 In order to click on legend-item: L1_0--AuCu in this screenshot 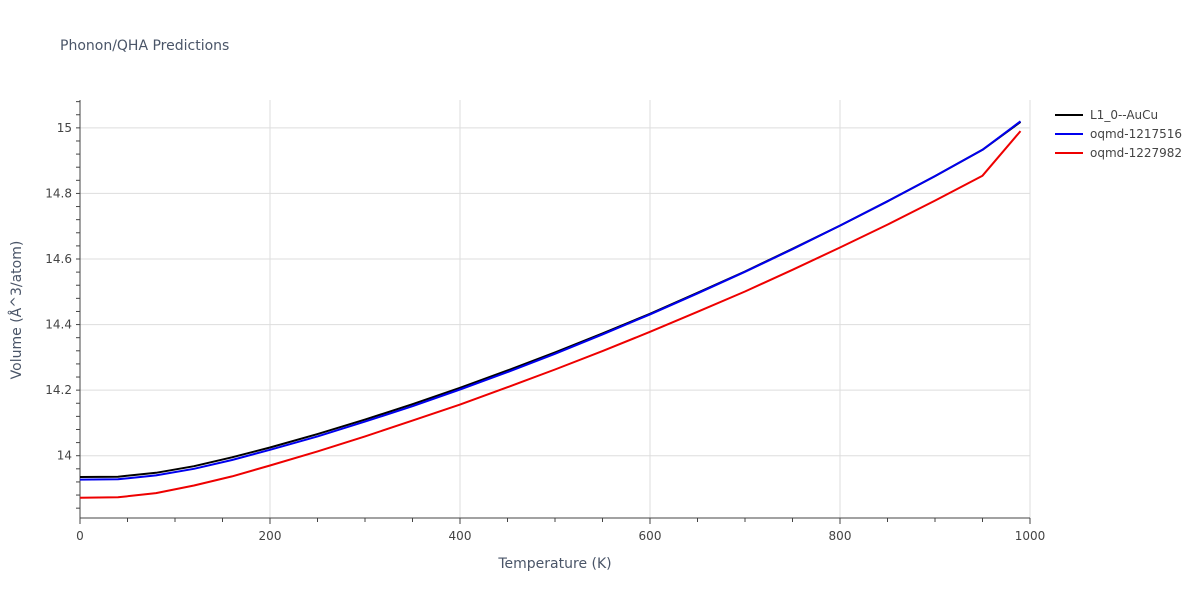, I will do `click(1106, 115)`.